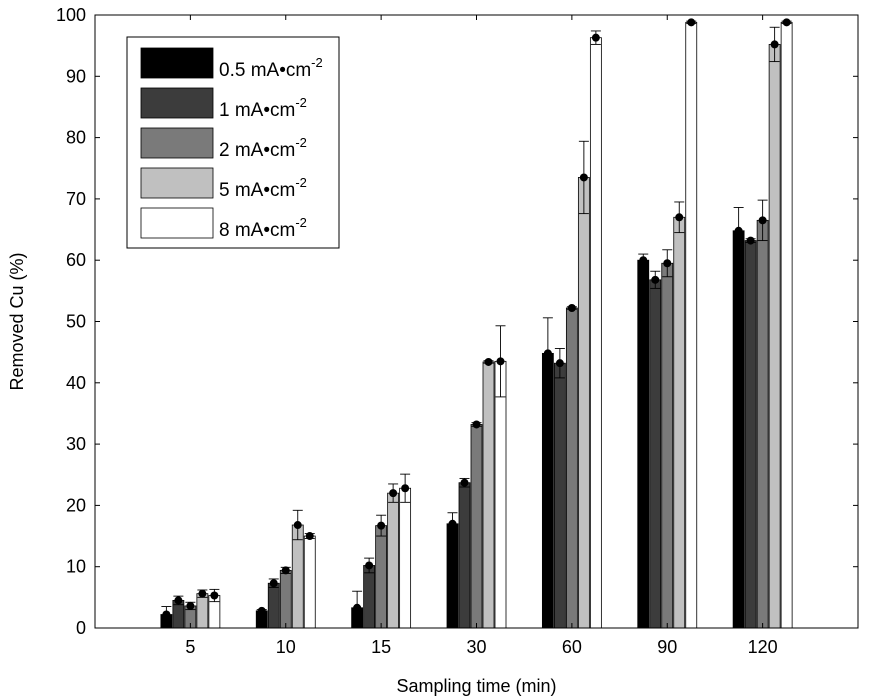 This screenshot has width=869, height=700. Describe the element at coordinates (263, 228) in the screenshot. I see `legend-label: 8 mA•cm-2` at that location.